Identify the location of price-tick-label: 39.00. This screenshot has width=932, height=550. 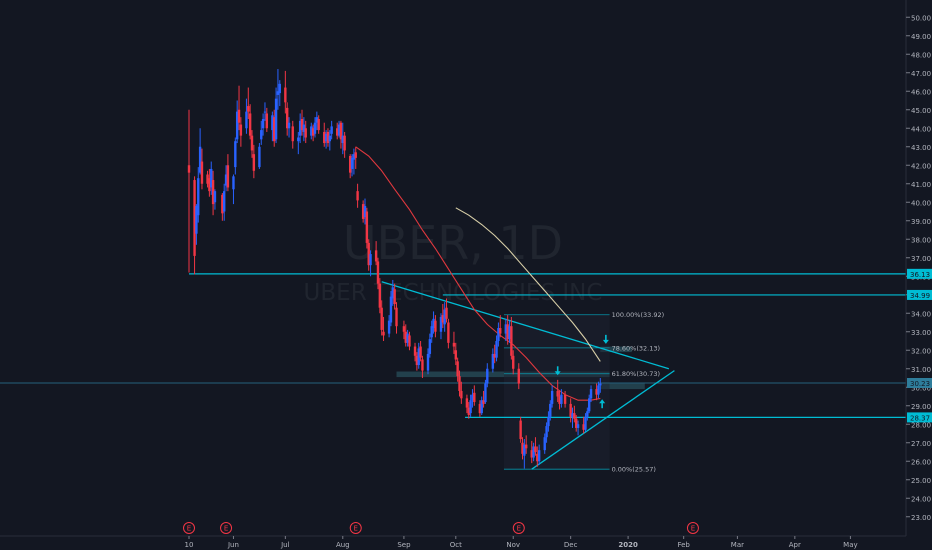
(921, 222).